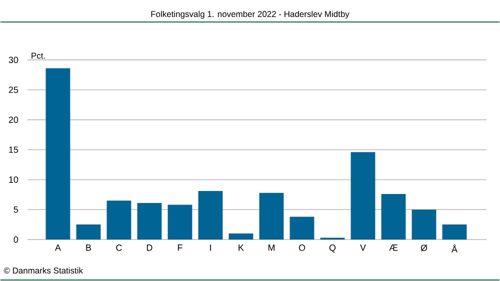  What do you see at coordinates (149, 247) in the screenshot?
I see `x-tick-label: D` at bounding box center [149, 247].